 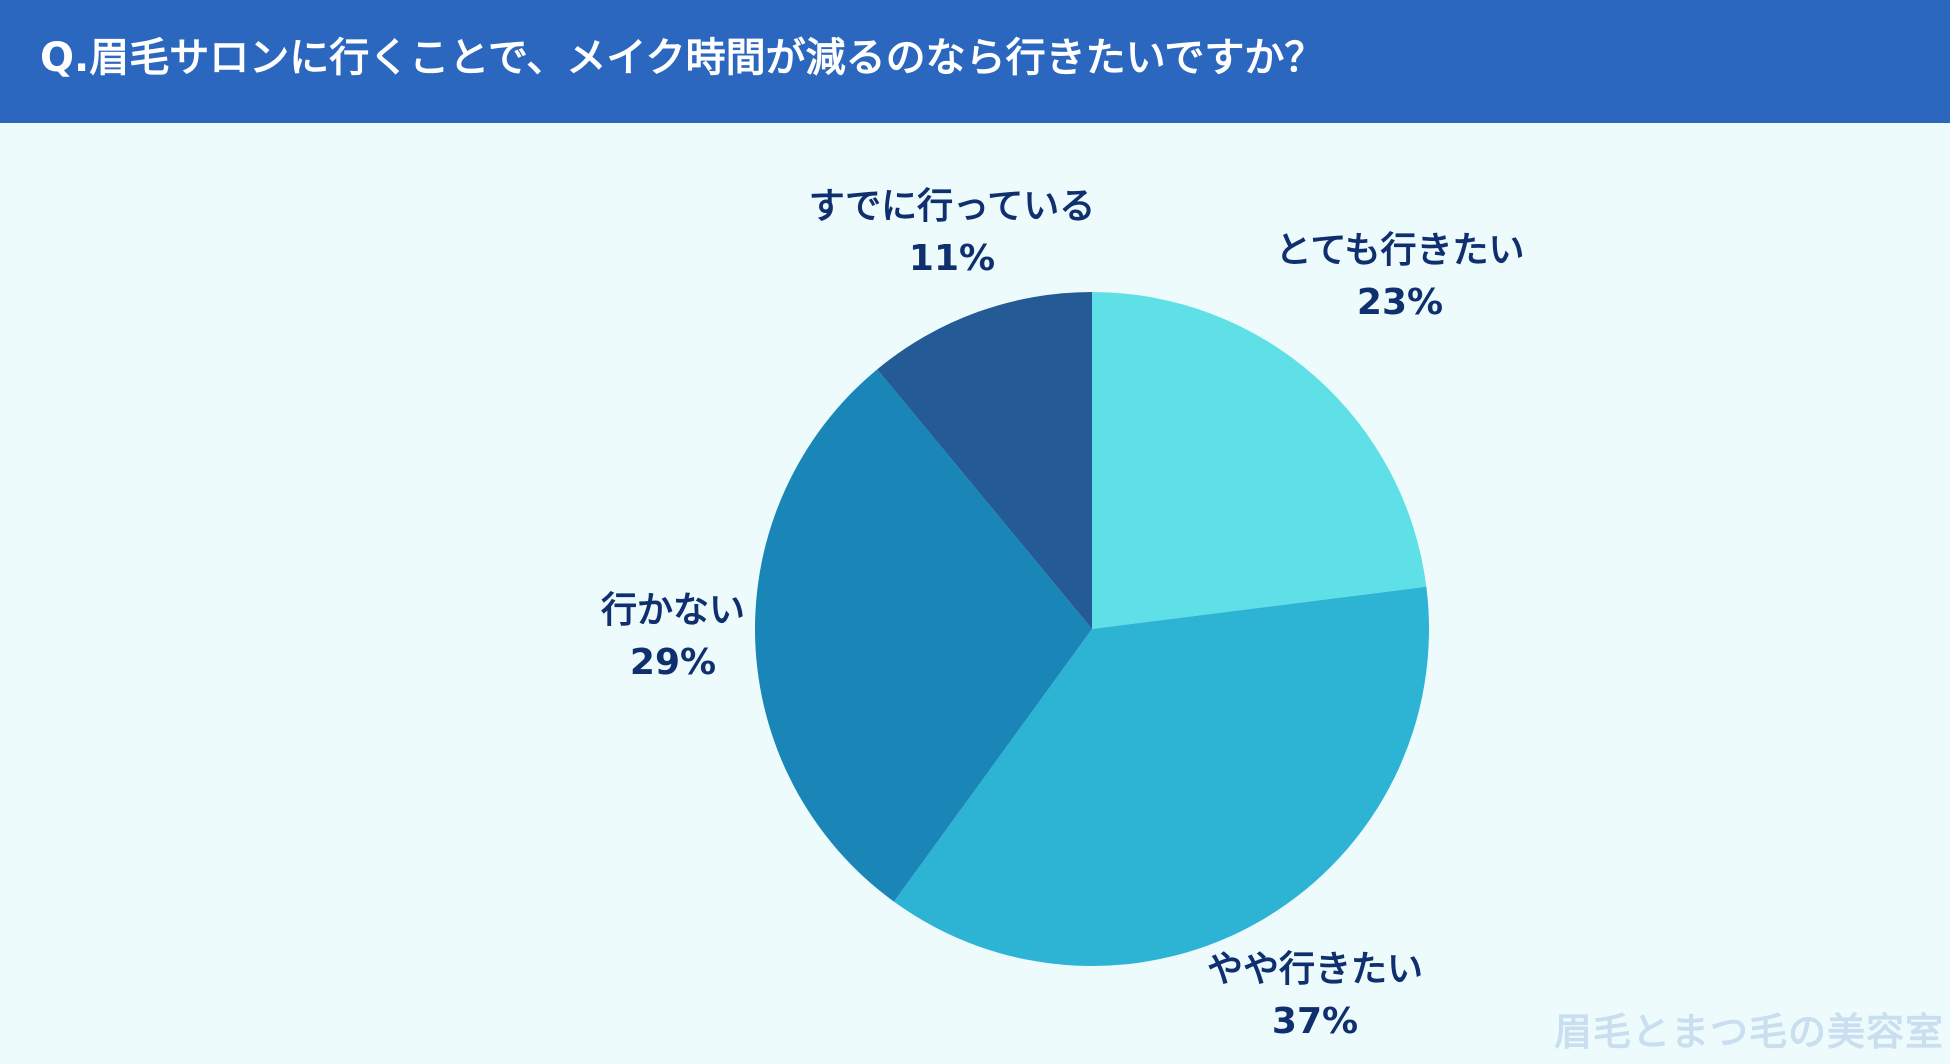 What do you see at coordinates (952, 233) in the screenshot?
I see `slice-label-4: すでに行っている 11%` at bounding box center [952, 233].